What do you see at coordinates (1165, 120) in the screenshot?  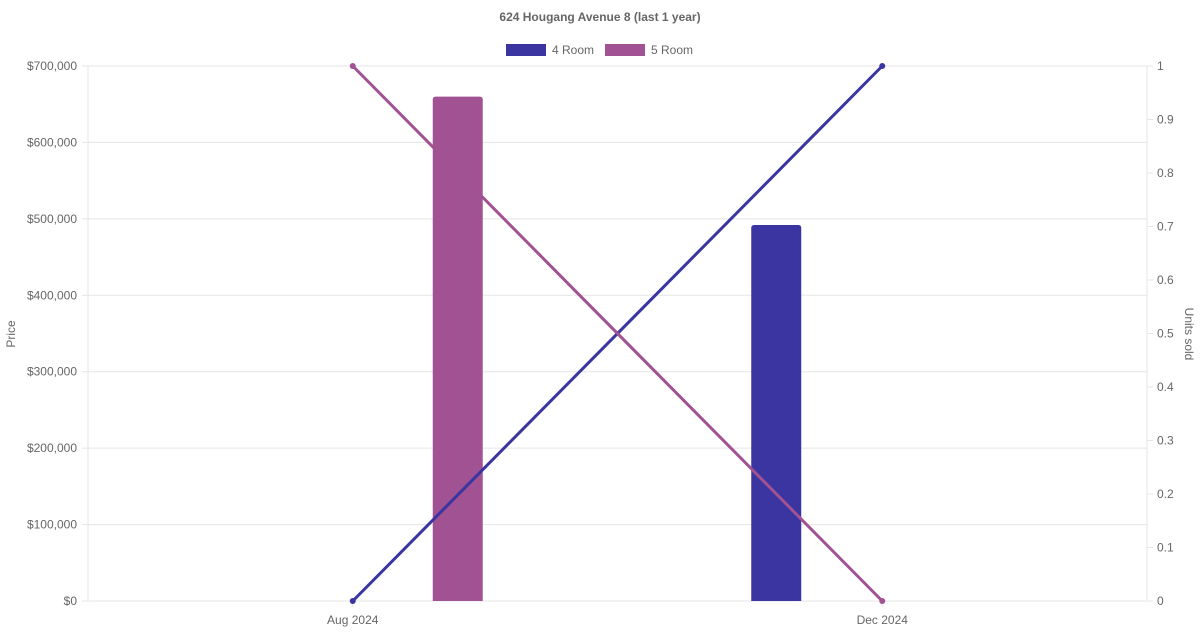 I see `y2-tick-label: 0.9` at bounding box center [1165, 120].